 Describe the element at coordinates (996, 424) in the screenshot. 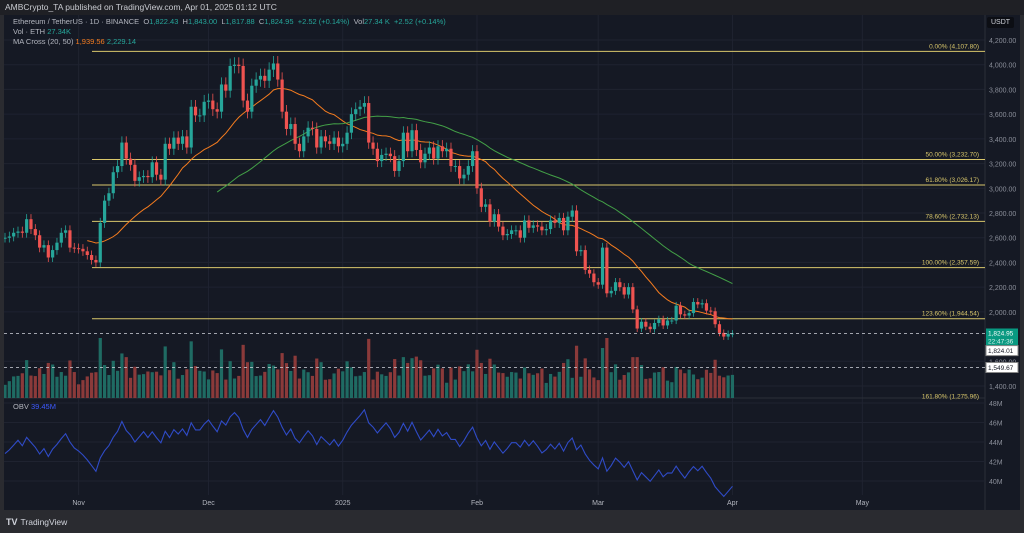

I see `obv-tick: 46M` at that location.